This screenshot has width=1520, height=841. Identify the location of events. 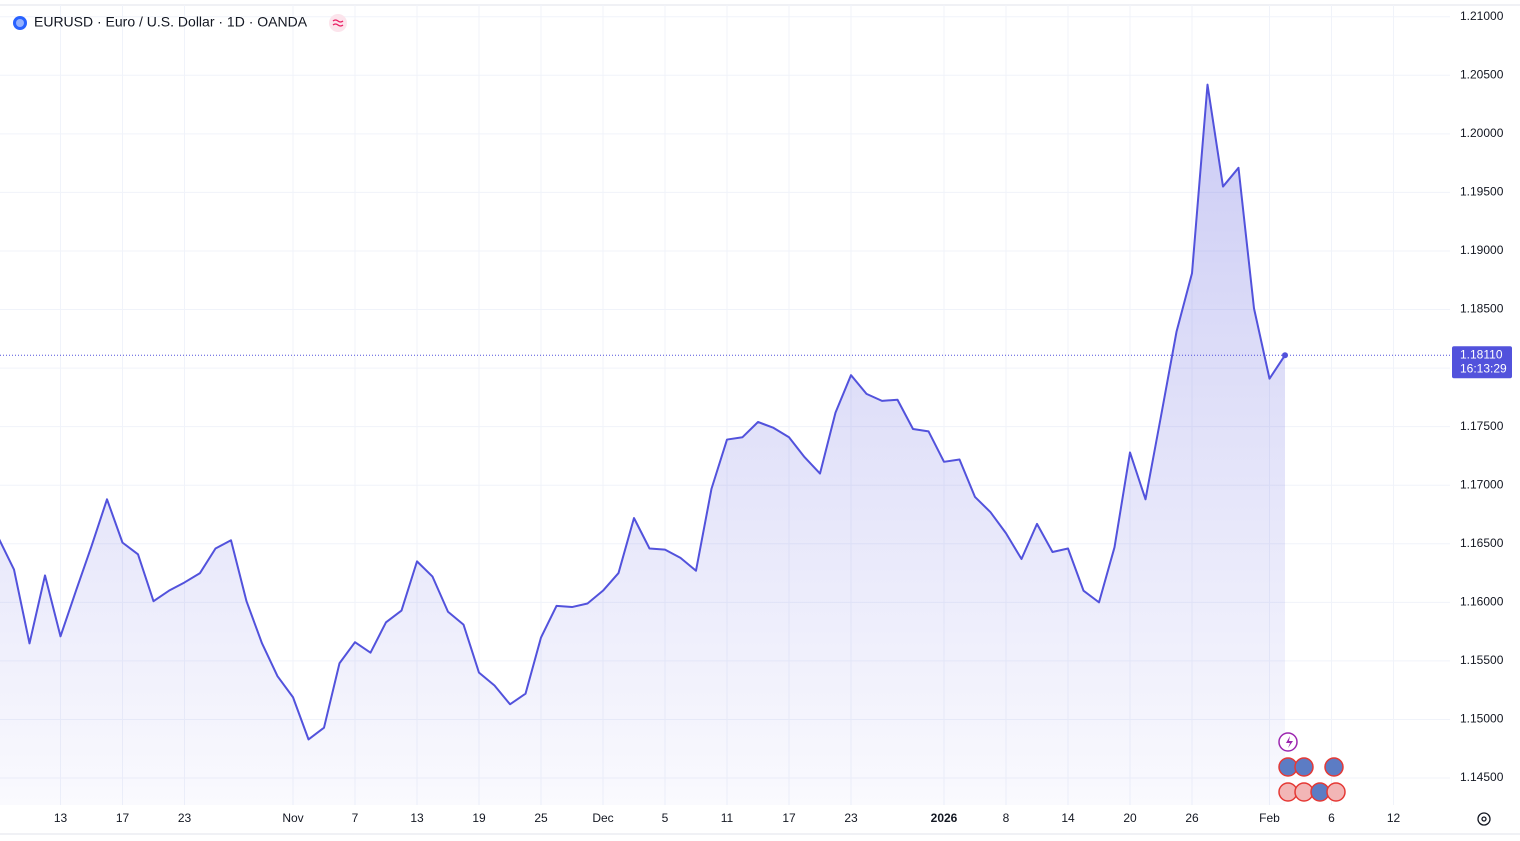
(1312, 767).